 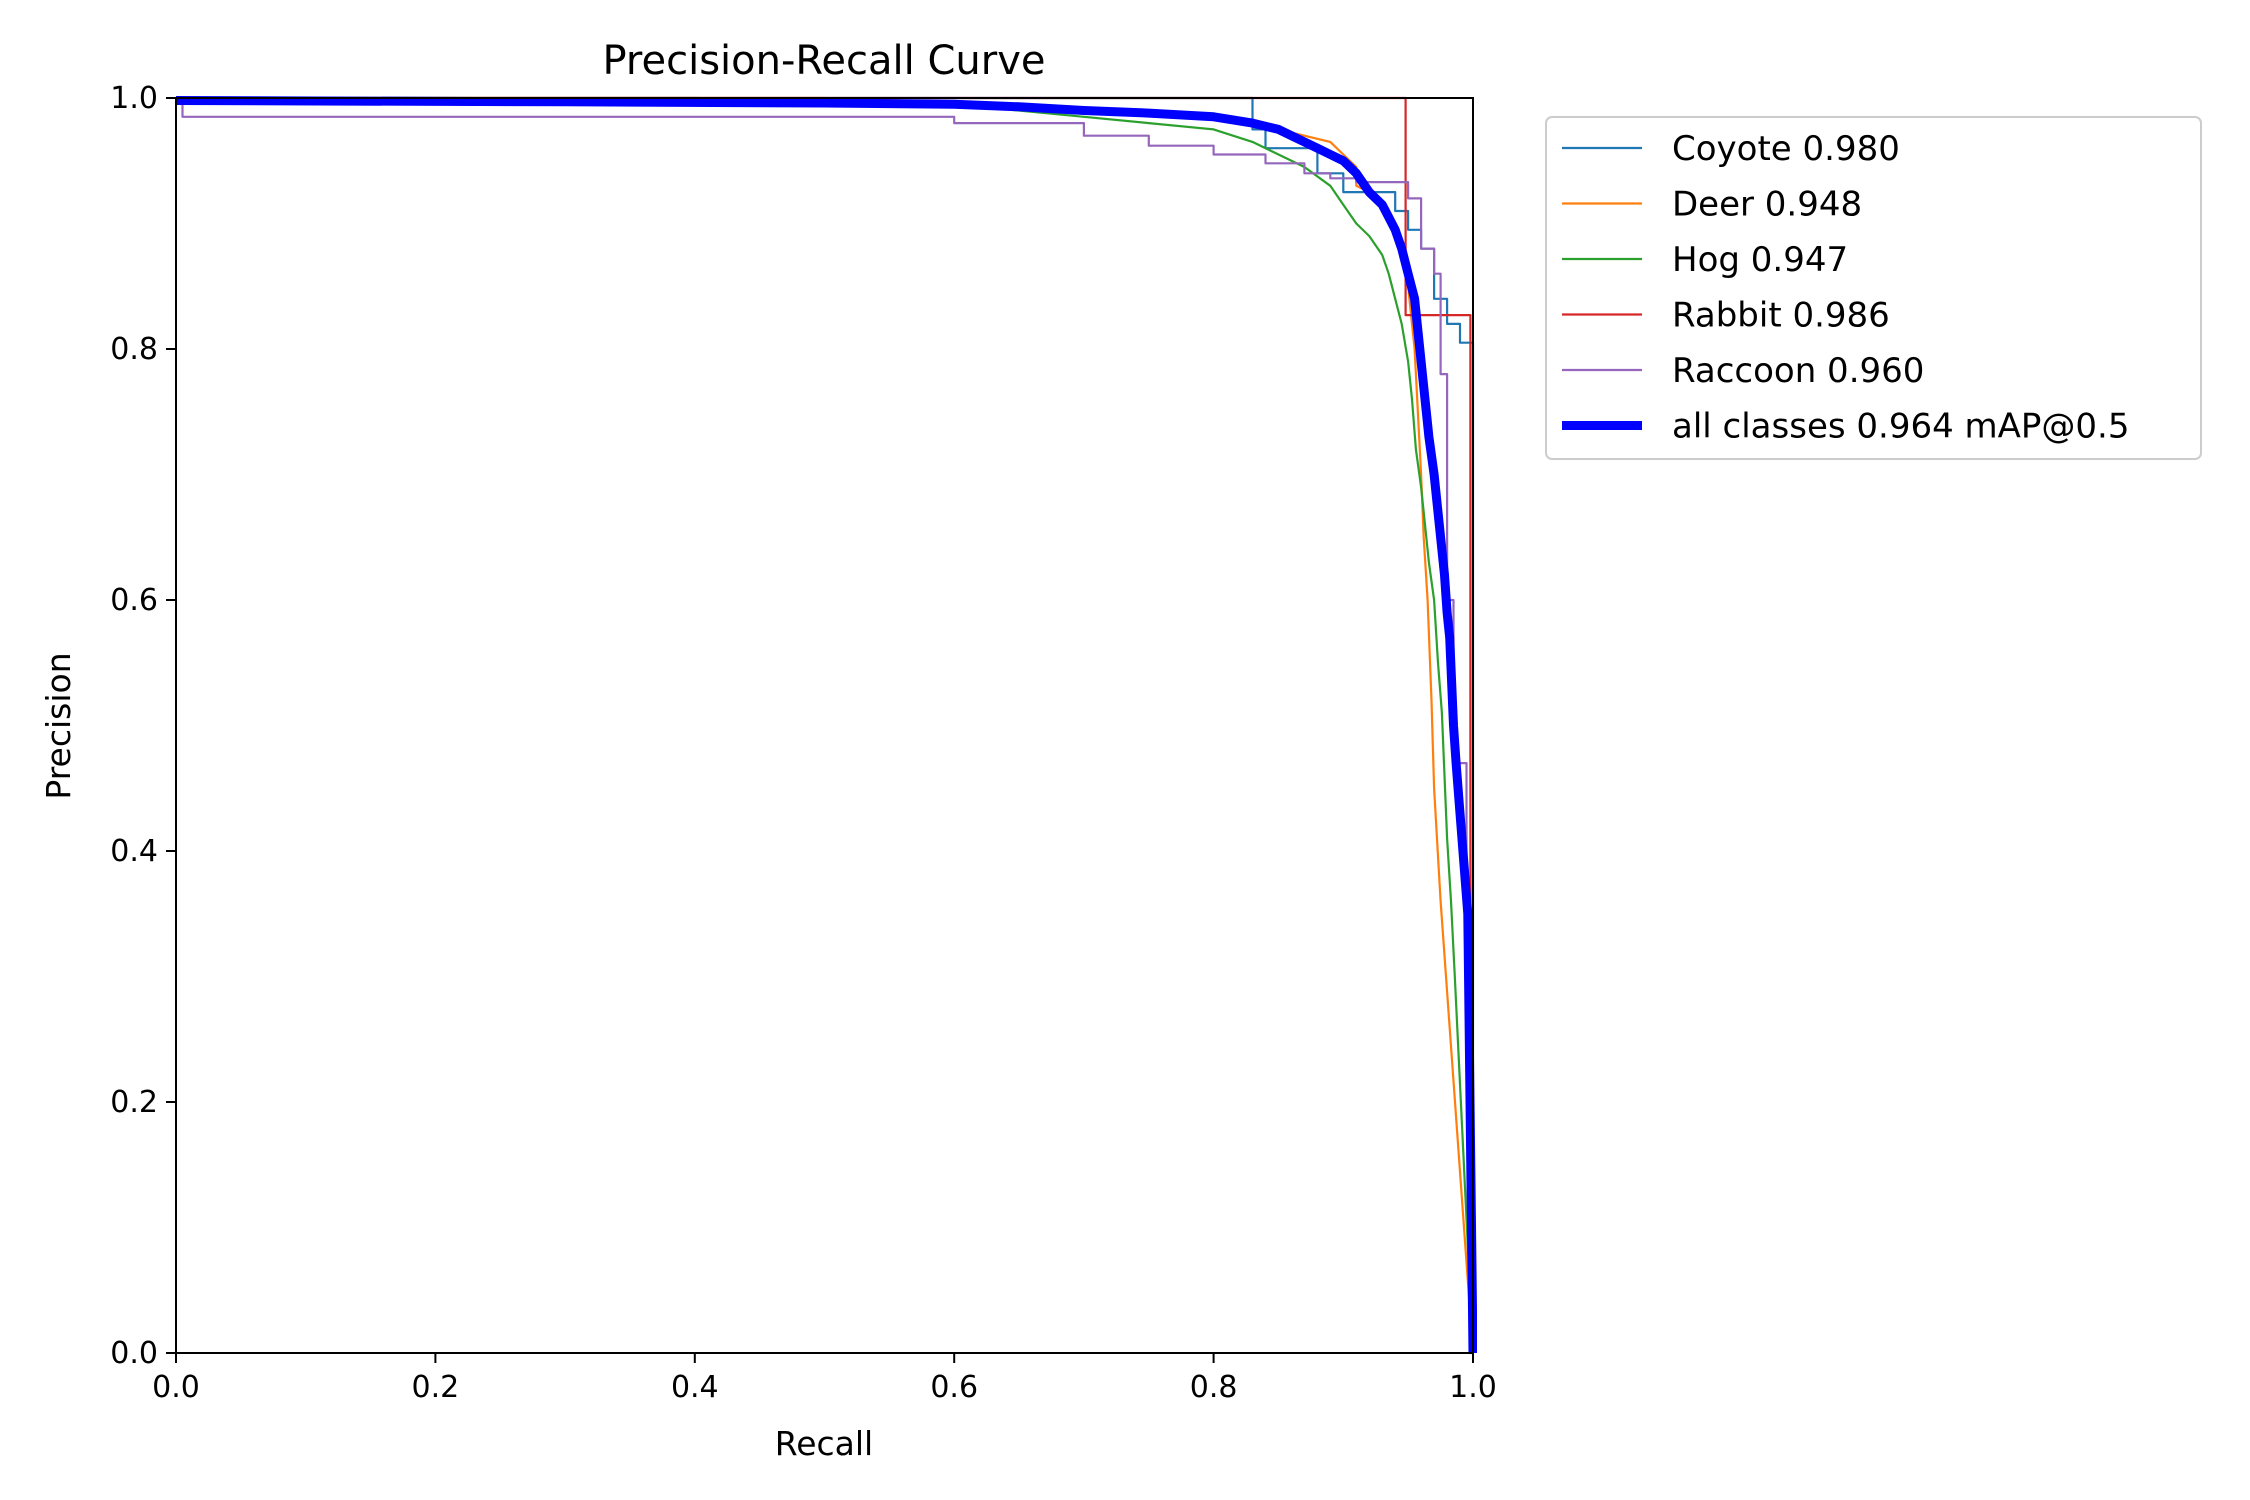 I want to click on y-tick-label: 0.2, so click(x=134, y=1102).